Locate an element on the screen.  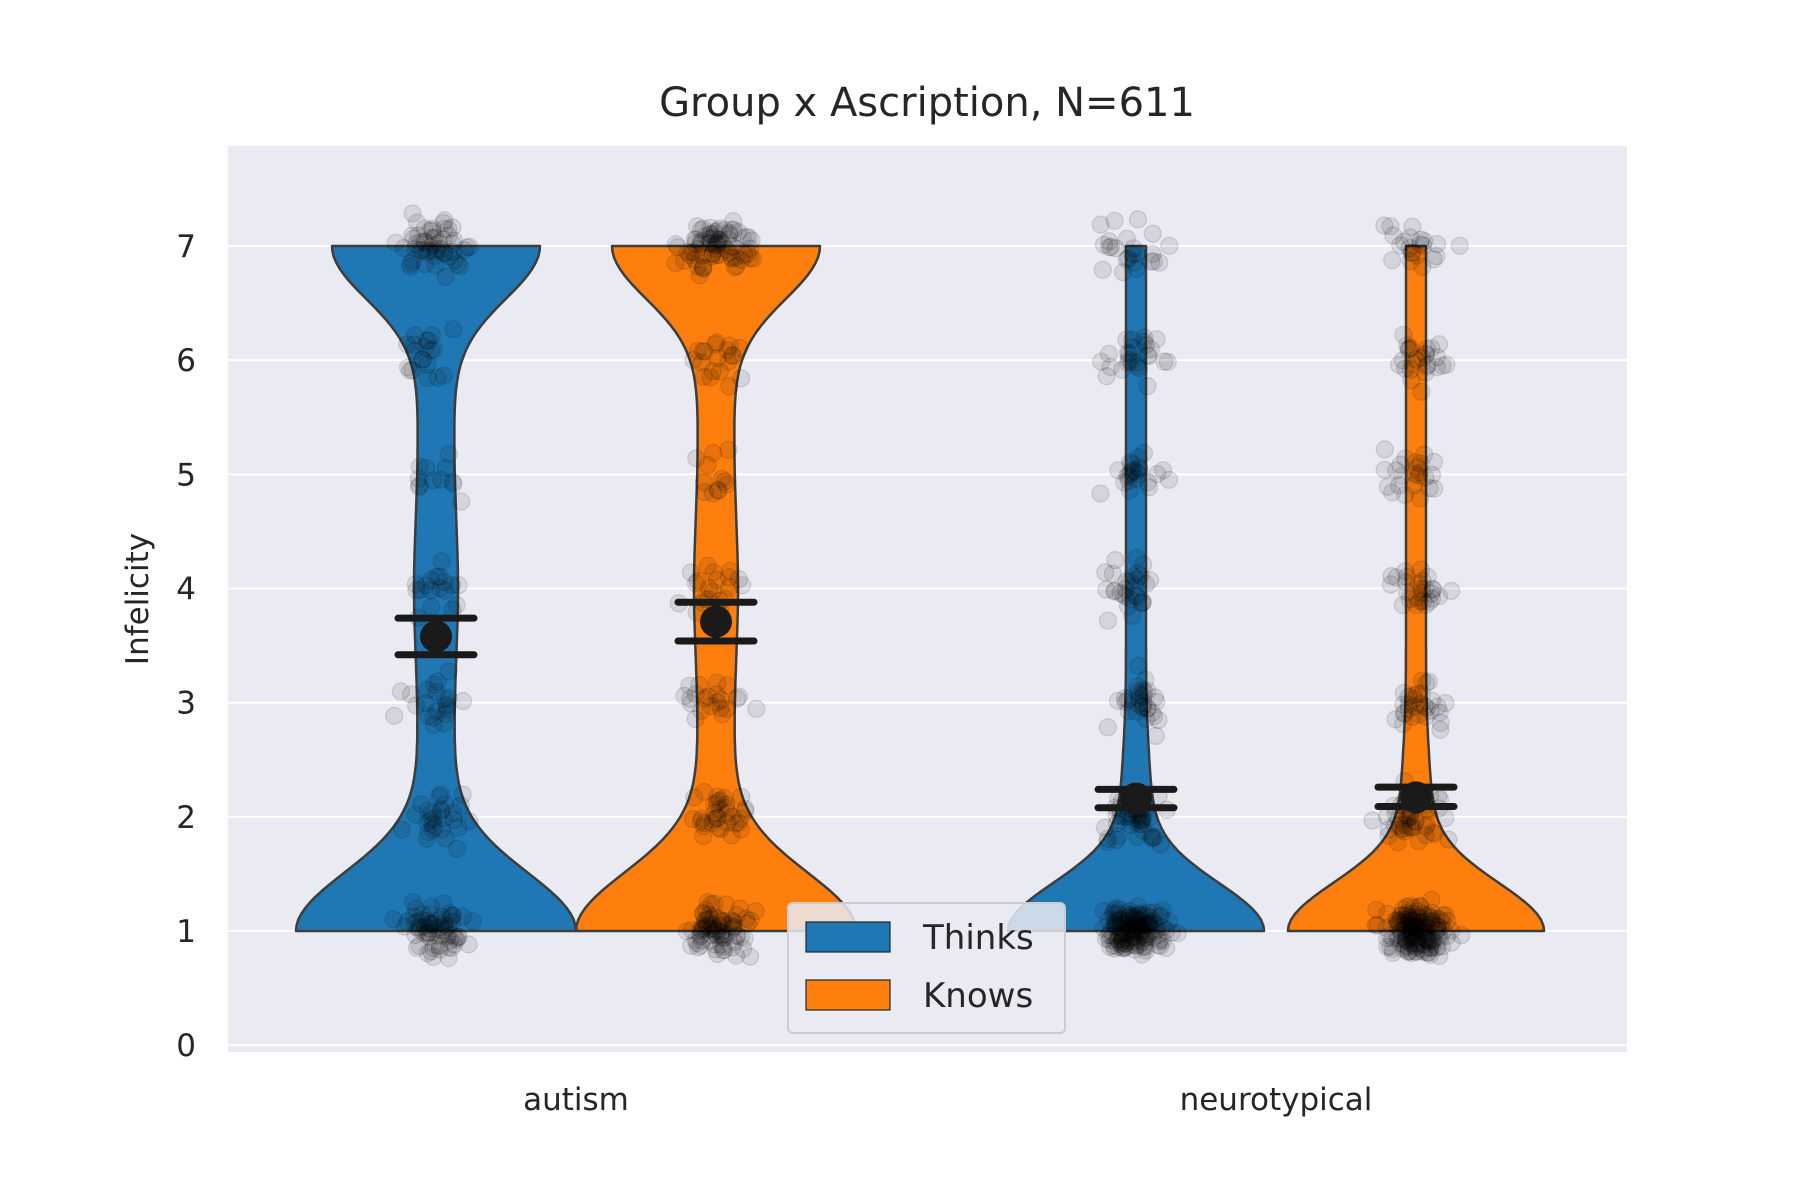
y-tick-label: 0 is located at coordinates (186, 1046).